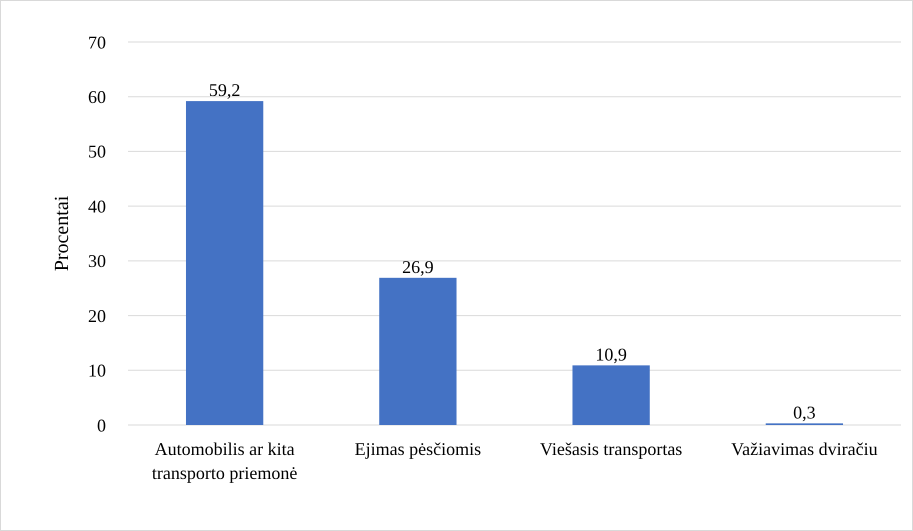 The height and width of the screenshot is (531, 913). I want to click on y-tick-label: 20, so click(97, 316).